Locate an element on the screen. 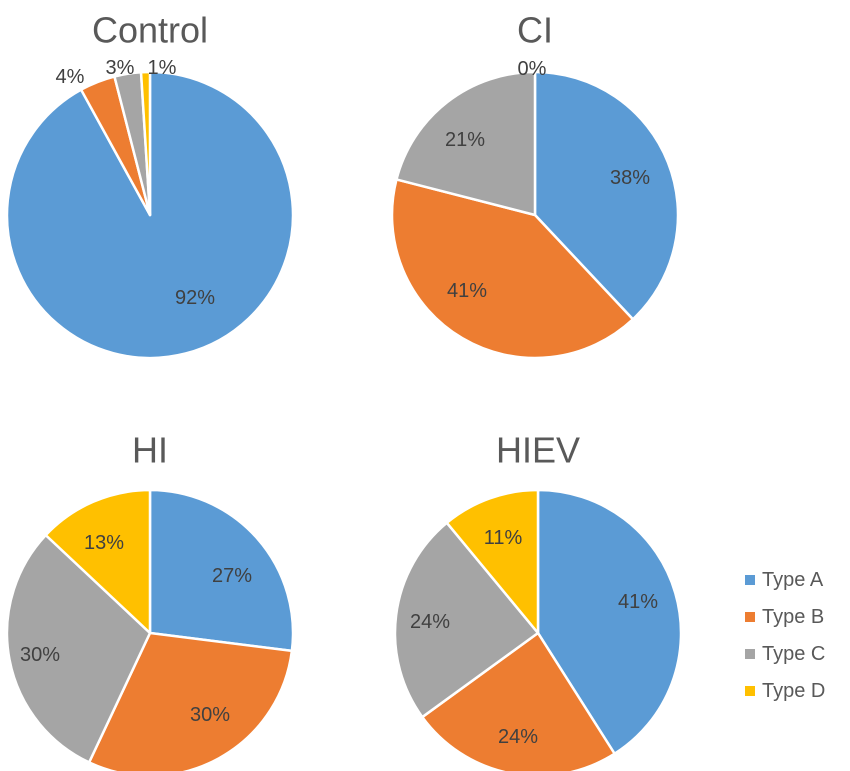 The width and height of the screenshot is (850, 771). legend: Type A Type B Type C Type D is located at coordinates (785, 635).